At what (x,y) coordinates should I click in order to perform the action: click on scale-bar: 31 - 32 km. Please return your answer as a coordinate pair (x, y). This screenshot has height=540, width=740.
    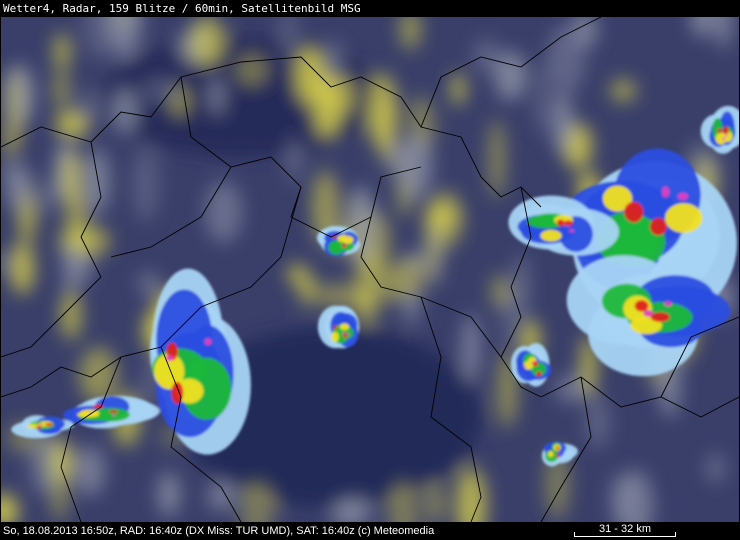
    Looking at the image, I should click on (625, 531).